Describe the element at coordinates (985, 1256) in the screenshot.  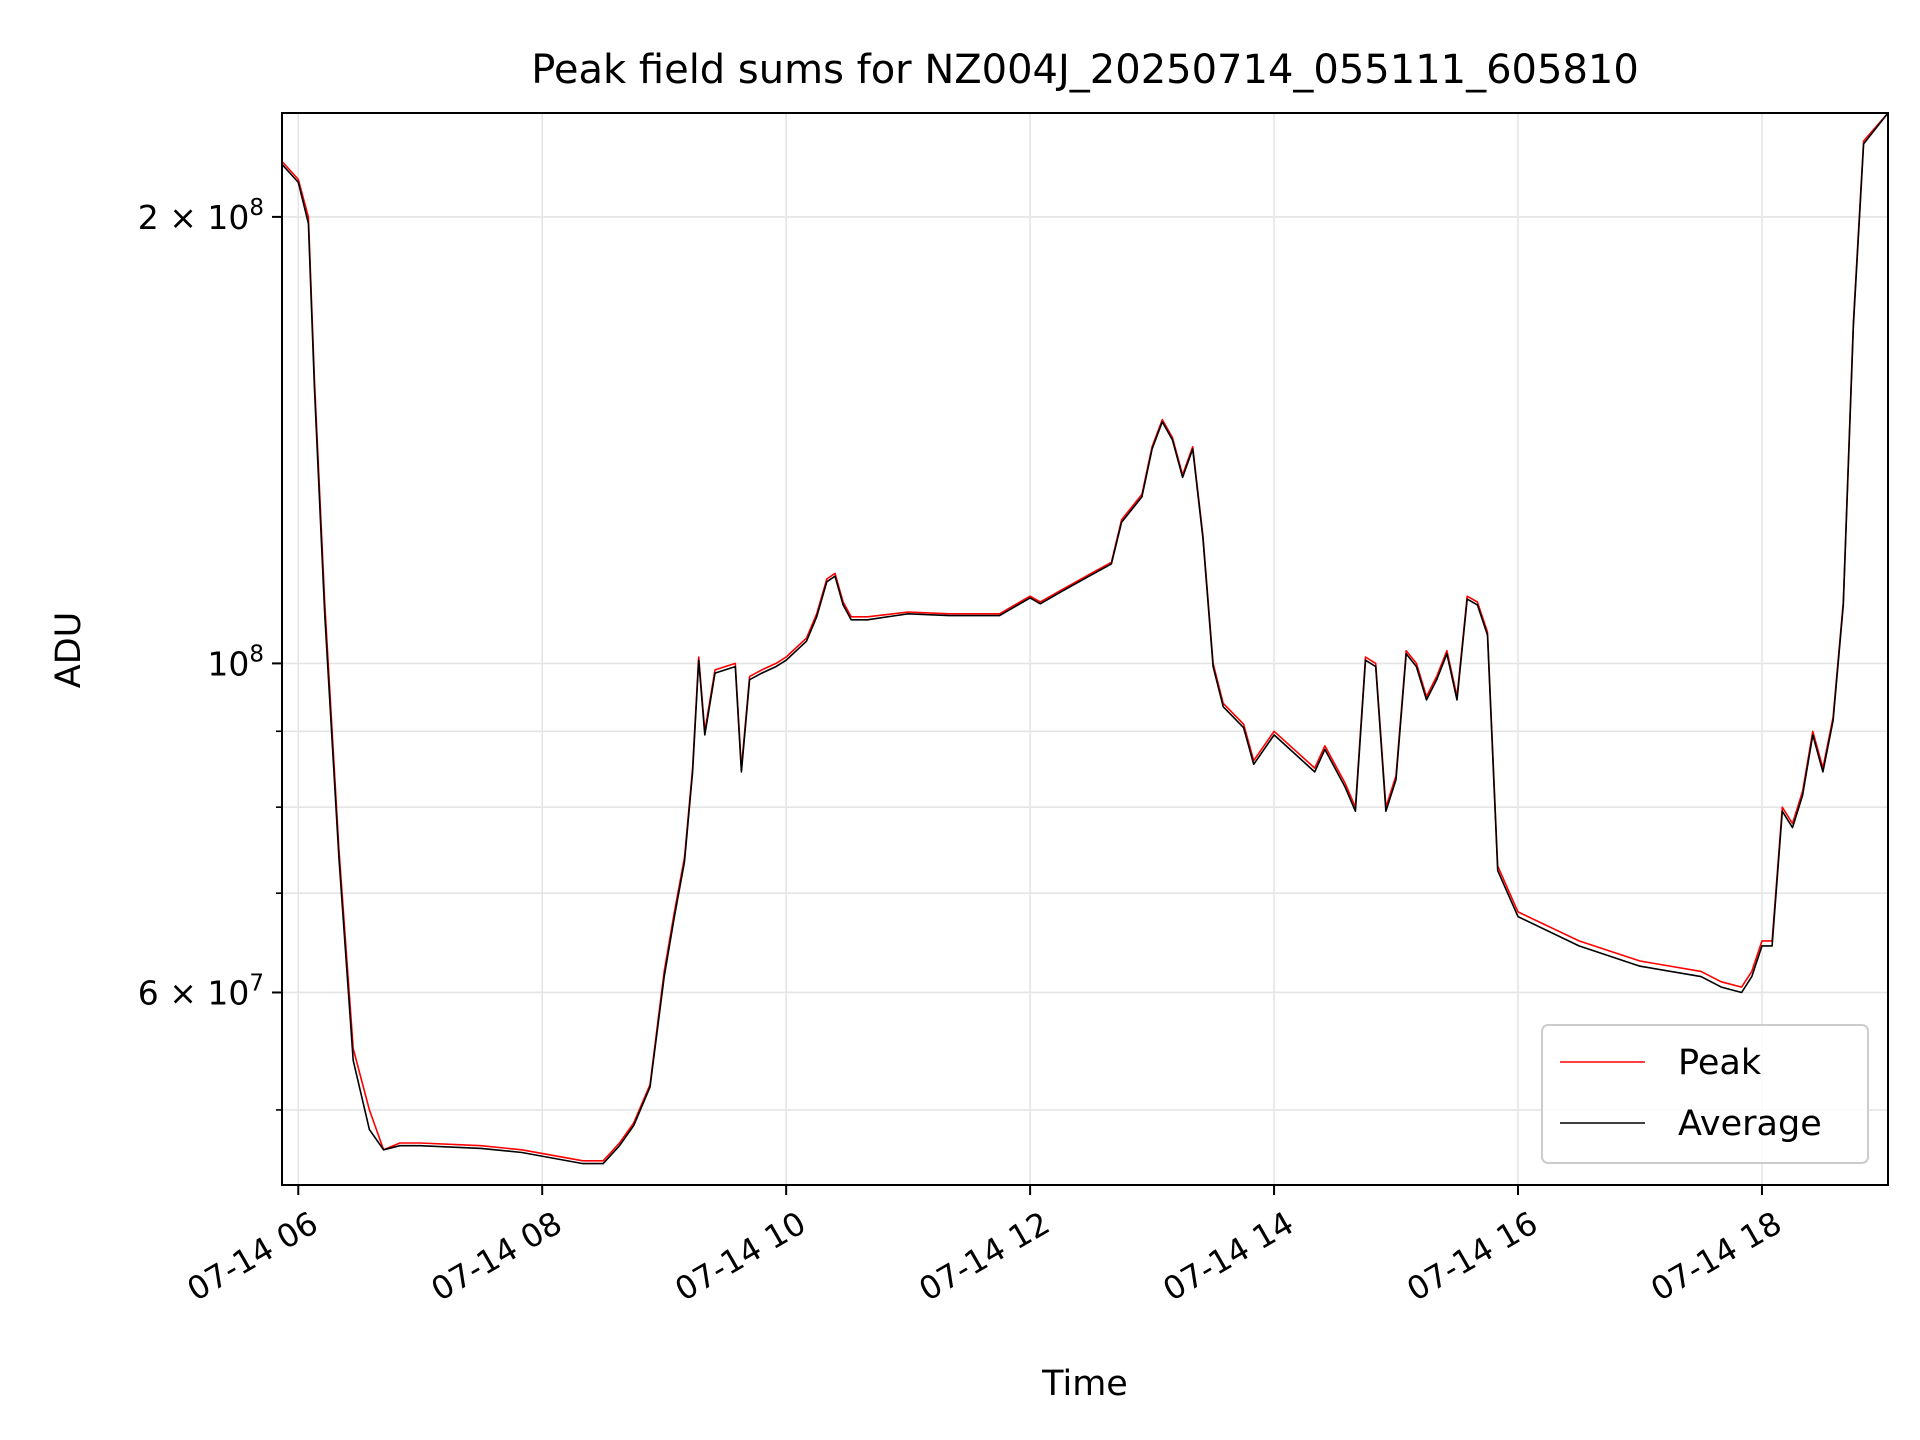
I see `x-tick-label-3: 07-14 12` at that location.